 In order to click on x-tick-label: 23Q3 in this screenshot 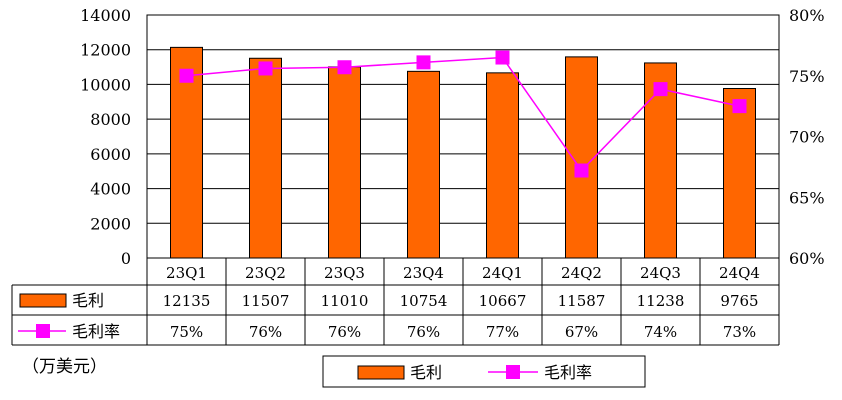, I will do `click(344, 273)`.